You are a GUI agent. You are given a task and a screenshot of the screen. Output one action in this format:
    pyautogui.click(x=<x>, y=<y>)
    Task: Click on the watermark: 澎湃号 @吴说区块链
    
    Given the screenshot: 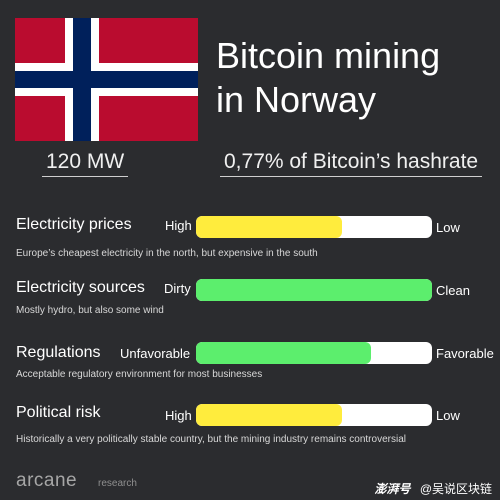 What is the action you would take?
    pyautogui.click(x=433, y=488)
    